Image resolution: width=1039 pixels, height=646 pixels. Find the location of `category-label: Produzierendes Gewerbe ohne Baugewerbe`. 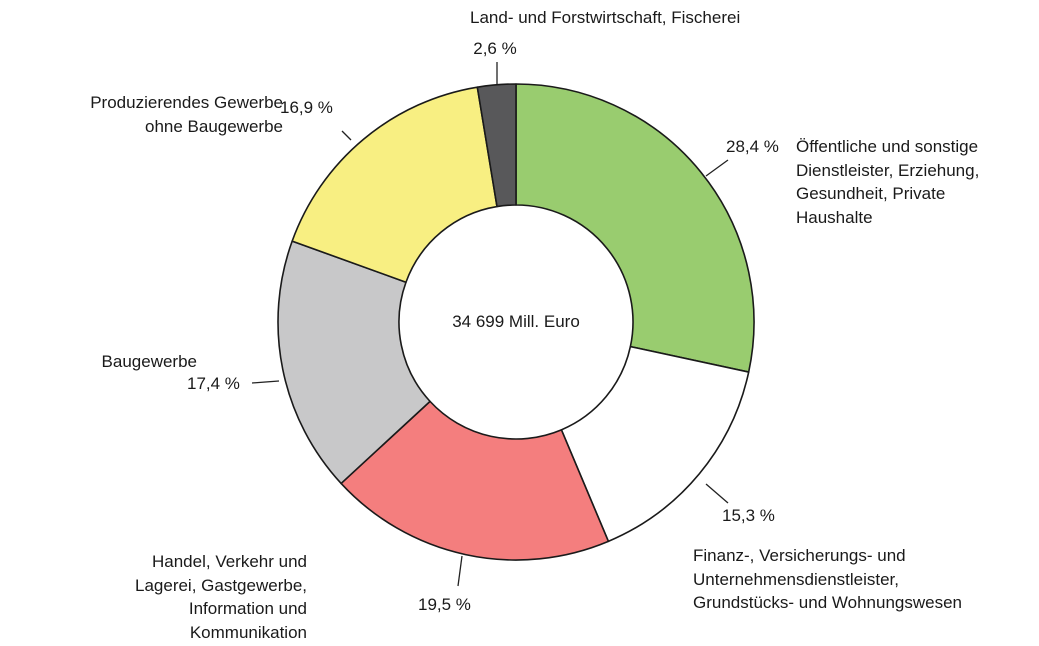

category-label: Produzierendes Gewerbe ohne Baugewerbe is located at coordinates (186, 114).